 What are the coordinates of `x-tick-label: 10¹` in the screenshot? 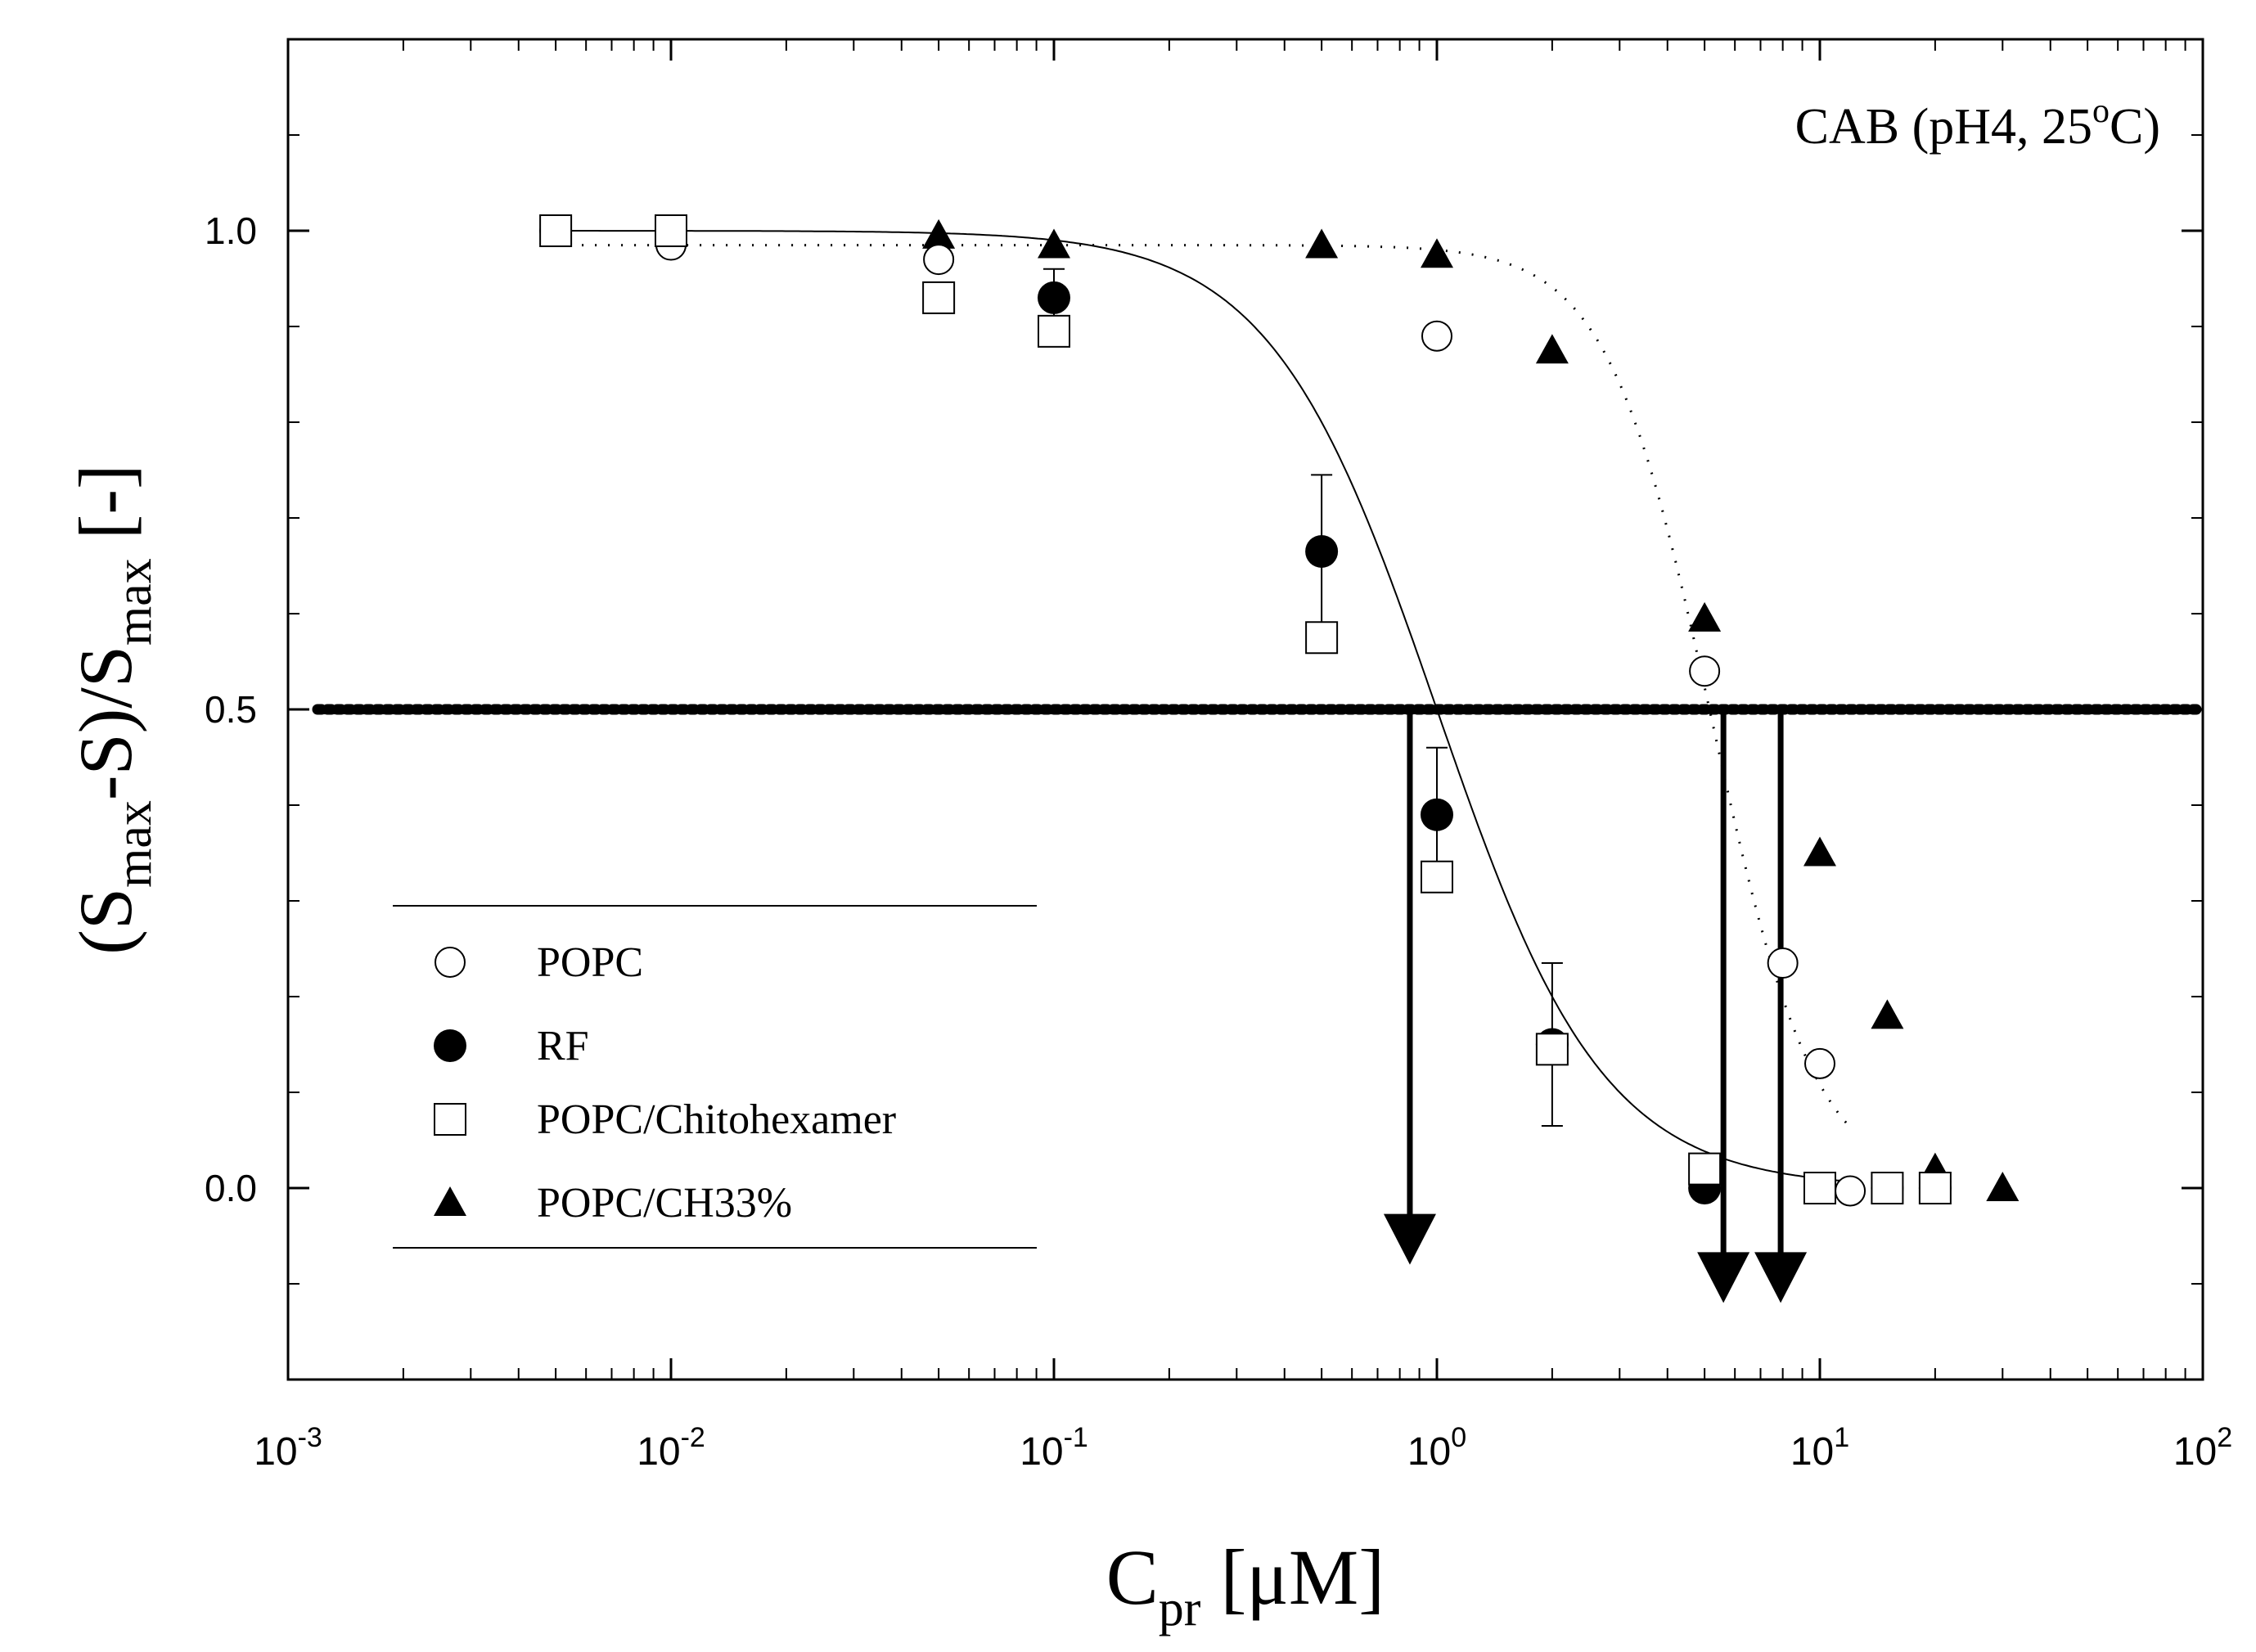 It's located at (1819, 1448).